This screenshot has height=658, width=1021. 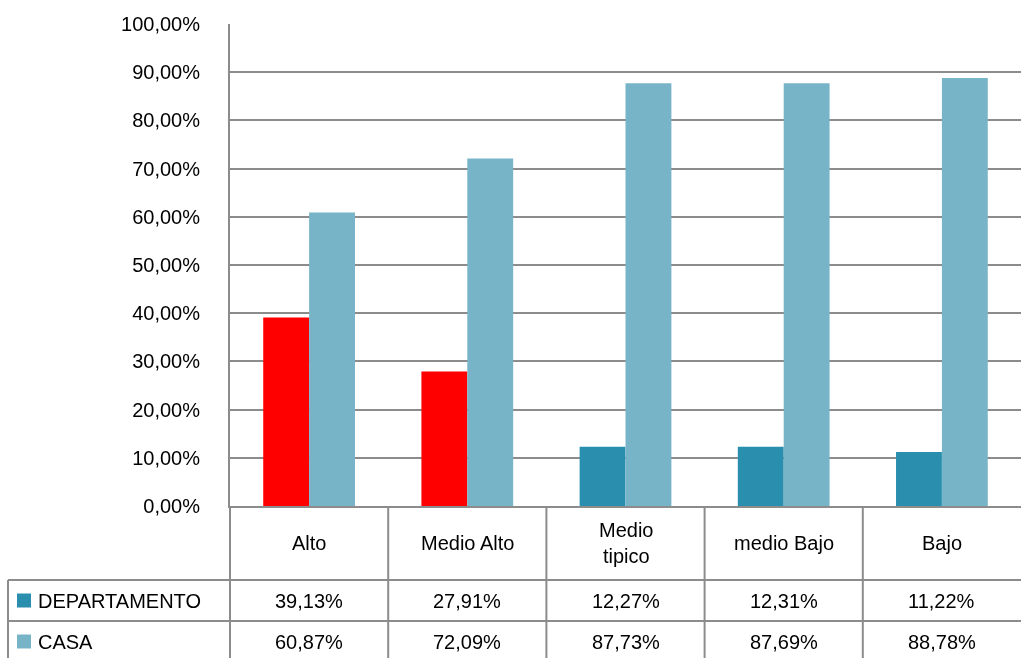 What do you see at coordinates (166, 120) in the screenshot?
I see `y-tick-label: 80,00%` at bounding box center [166, 120].